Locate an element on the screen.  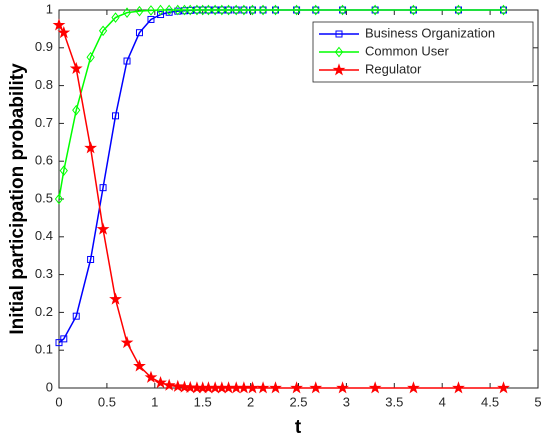
x-tick-label: 2 is located at coordinates (250, 401).